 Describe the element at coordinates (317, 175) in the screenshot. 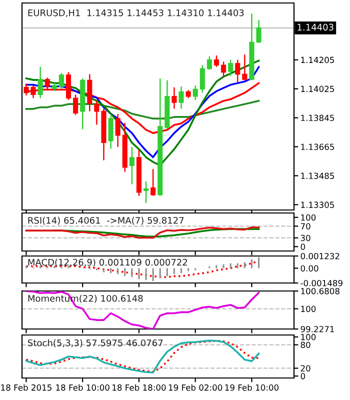

I see `y-tick-label: 1.13485` at that location.